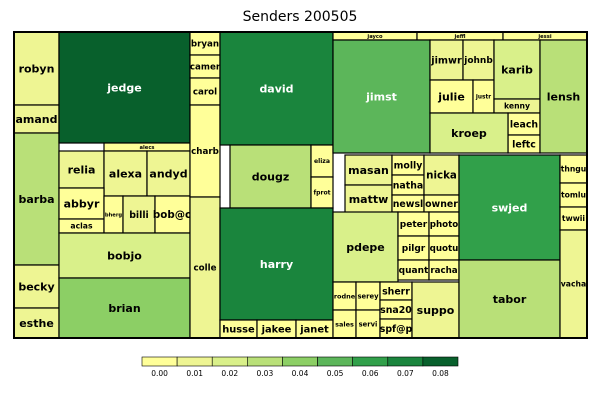 Image resolution: width=600 pixels, height=400 pixels. What do you see at coordinates (321, 193) in the screenshot?
I see `treemap-label-fprot: fprot` at bounding box center [321, 193].